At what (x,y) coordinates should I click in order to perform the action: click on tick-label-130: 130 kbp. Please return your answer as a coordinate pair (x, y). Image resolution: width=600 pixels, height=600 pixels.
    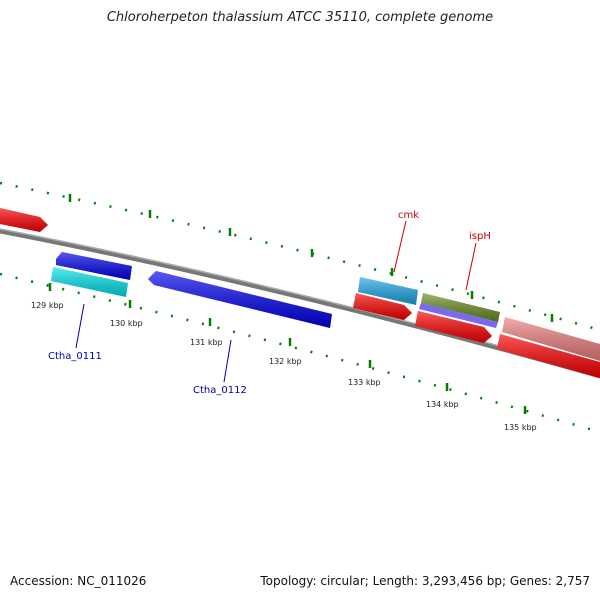
    Looking at the image, I should click on (126, 323).